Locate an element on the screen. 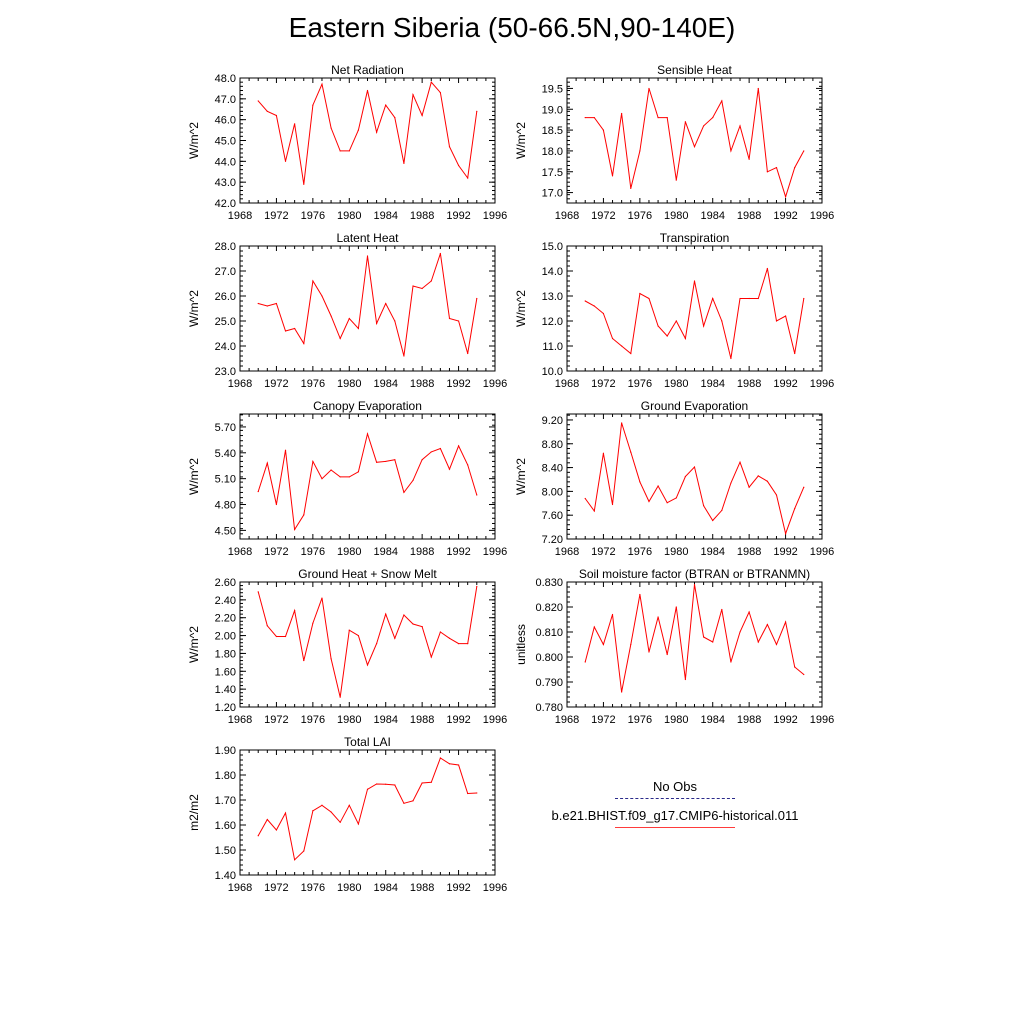 The image size is (1024, 1024). y-axis-label: W/m^2 is located at coordinates (194, 476).